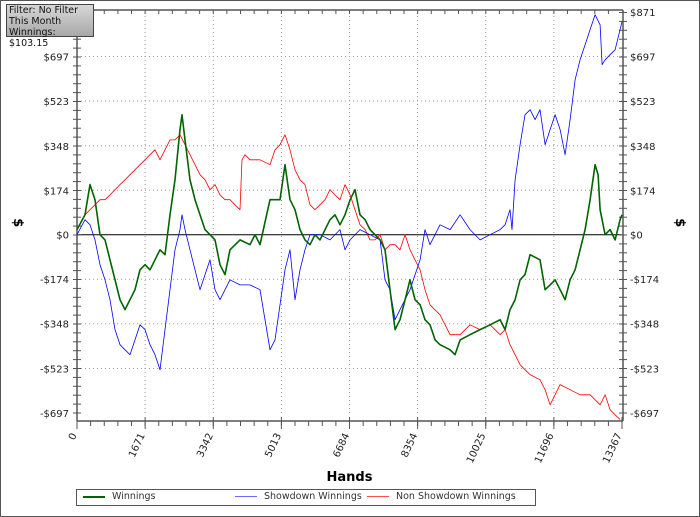 This screenshot has height=517, width=700. I want to click on legend-item-non-showdown: Non Showdown Winnings, so click(441, 496).